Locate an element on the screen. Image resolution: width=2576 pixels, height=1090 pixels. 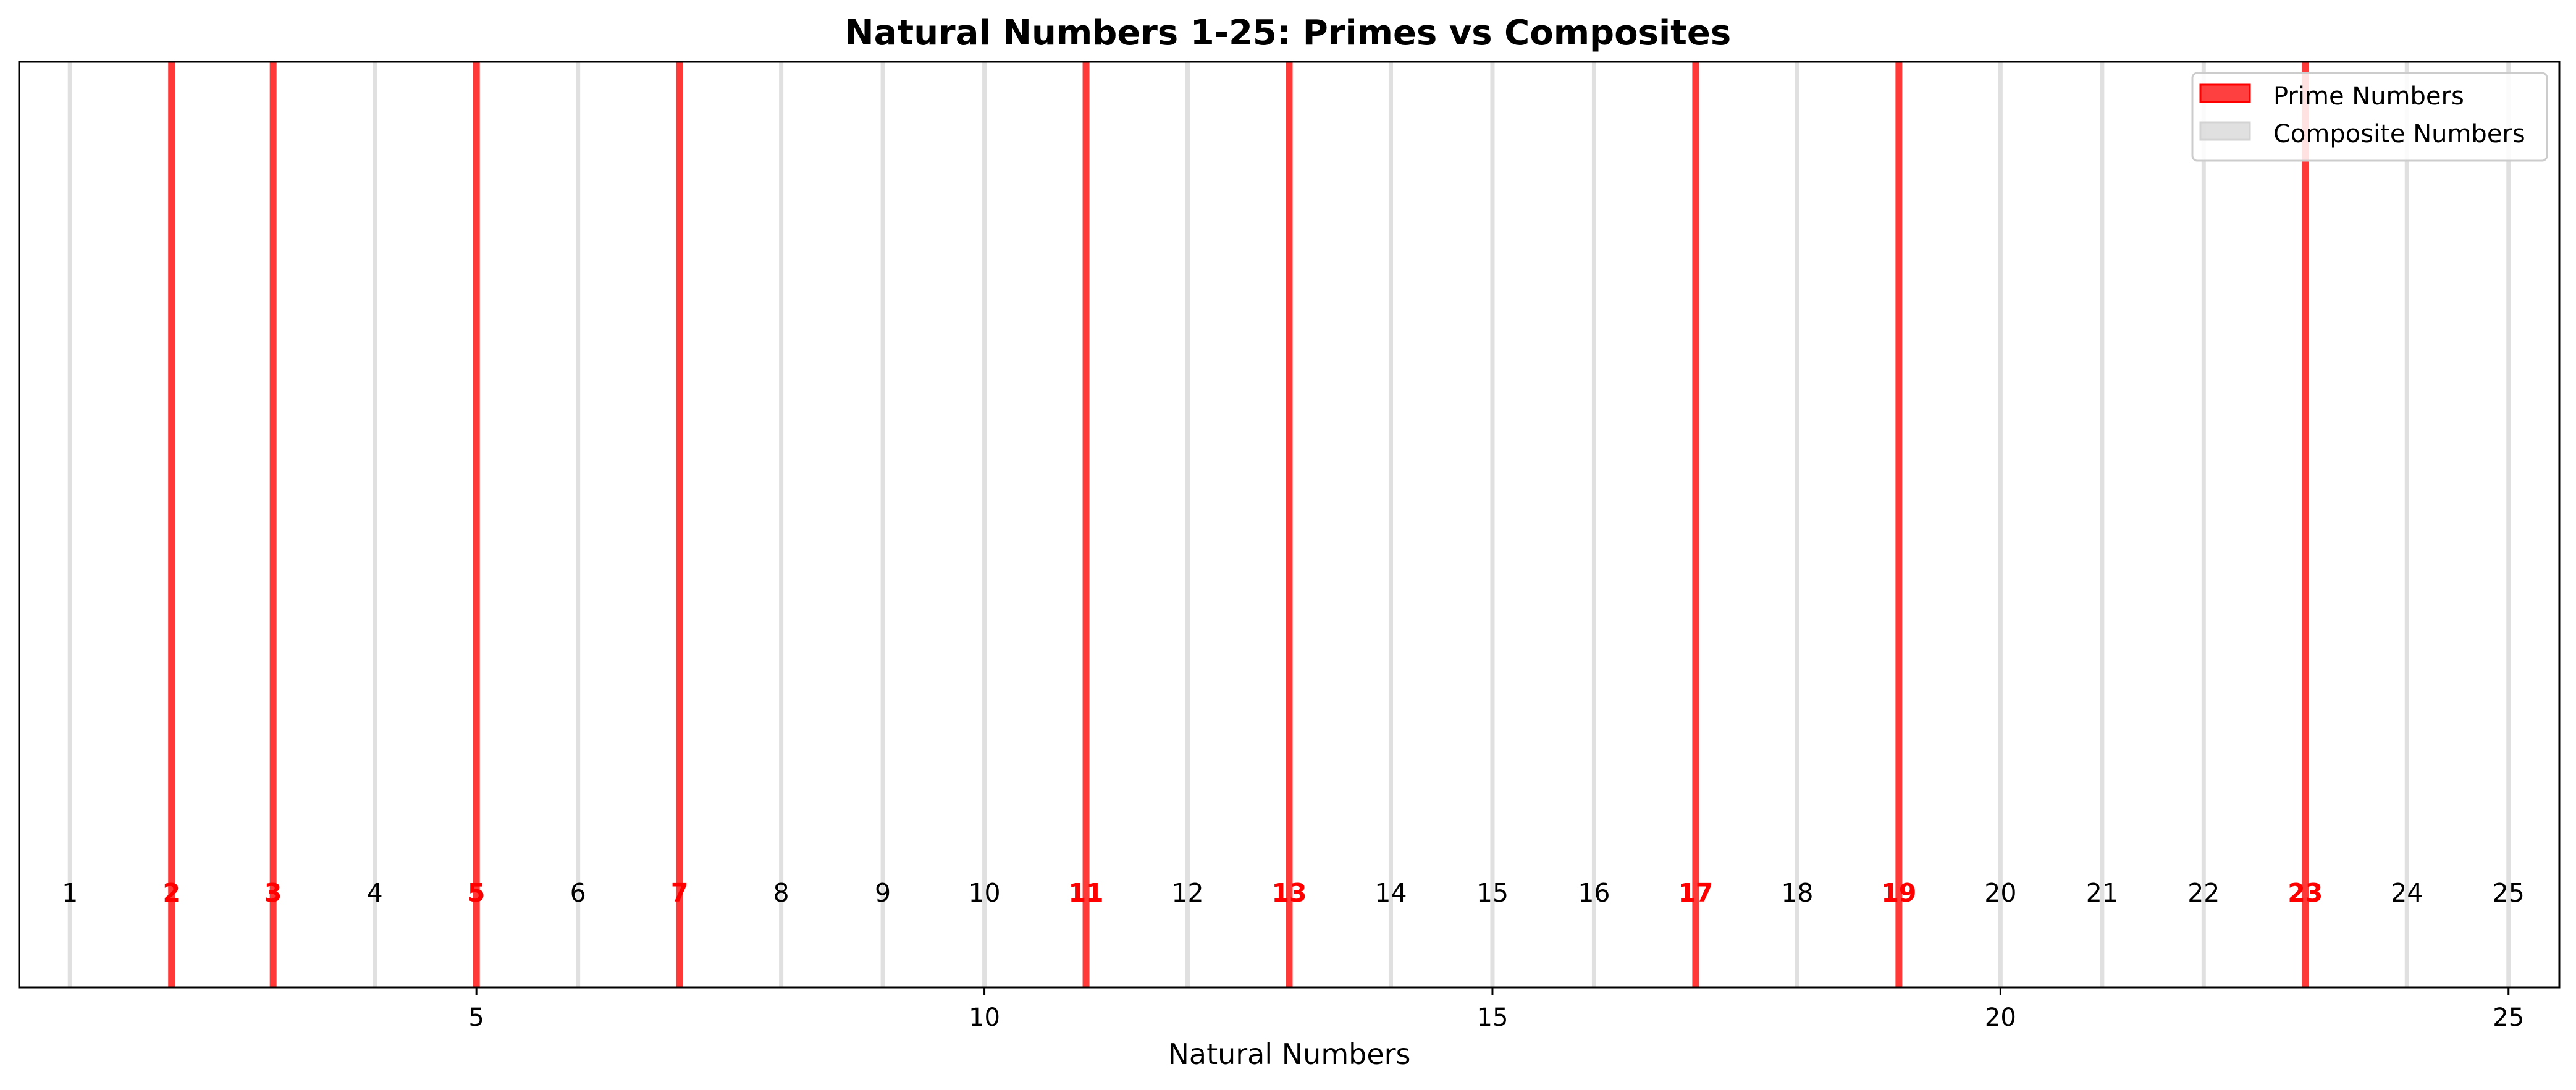
x-tick-label-15: 15 is located at coordinates (1493, 1017).